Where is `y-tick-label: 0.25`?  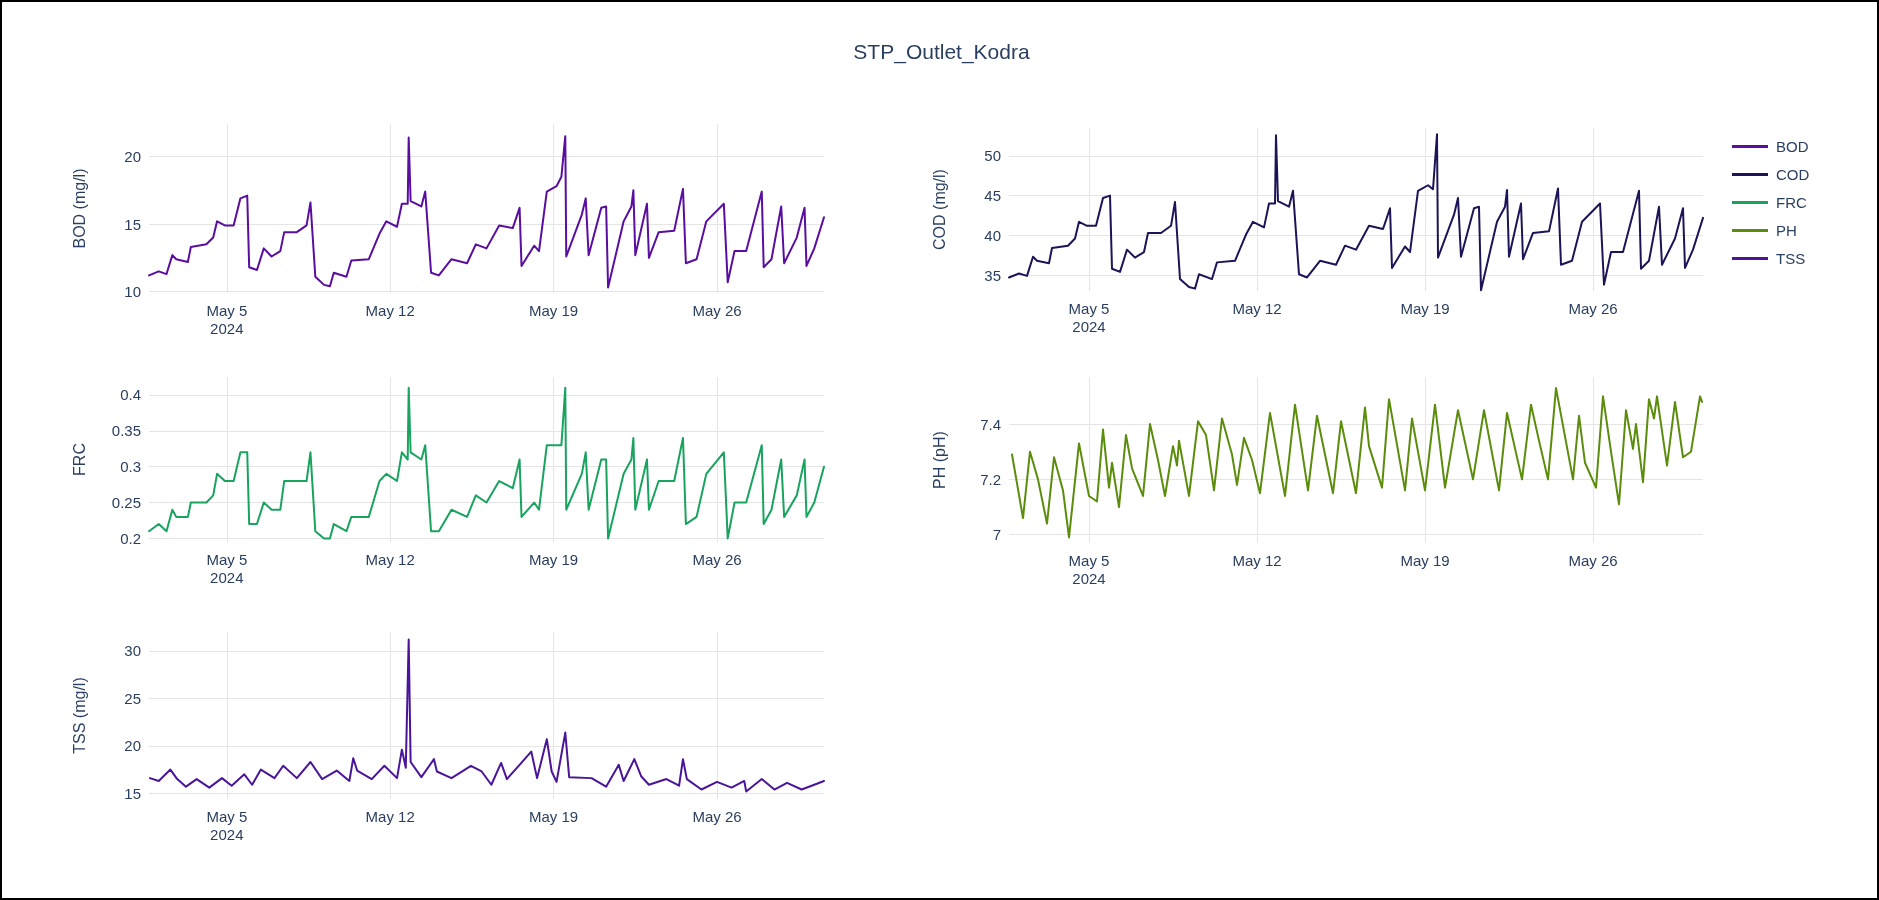
y-tick-label: 0.25 is located at coordinates (126, 503).